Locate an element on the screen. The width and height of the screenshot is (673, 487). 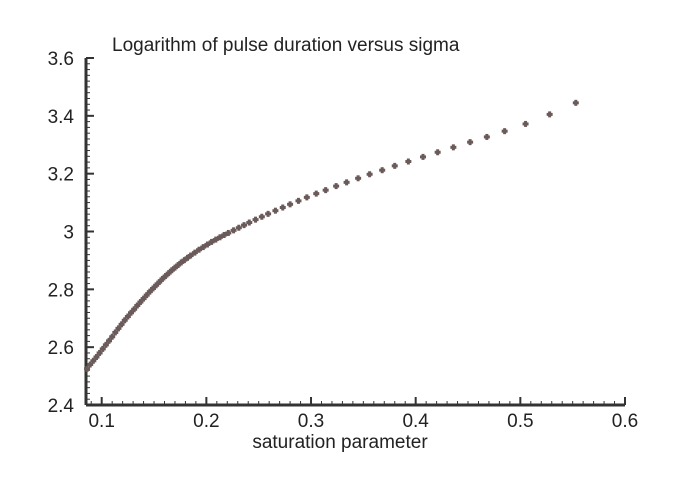
y-tick-label: 3.6 is located at coordinates (61, 59).